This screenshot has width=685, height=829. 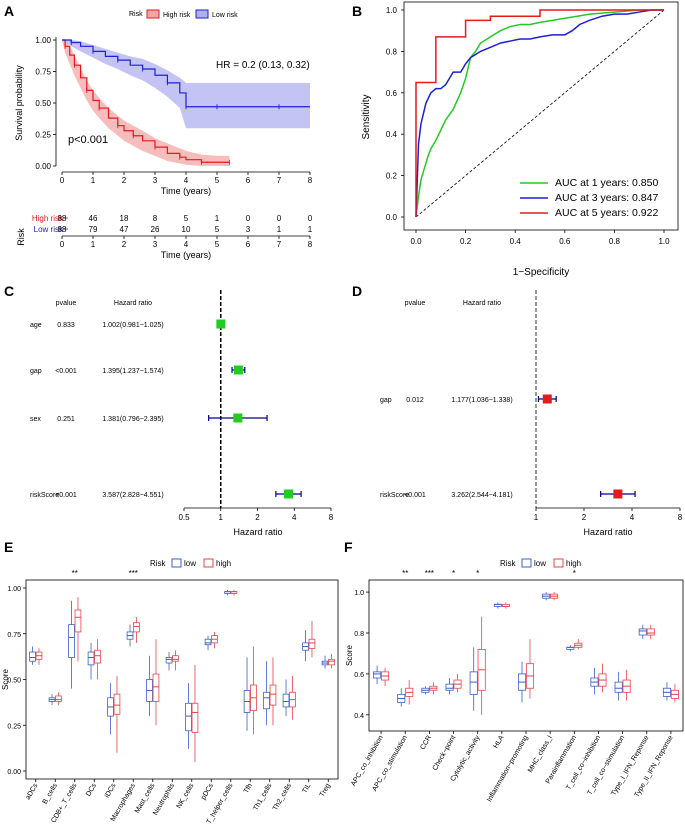 What do you see at coordinates (415, 400) in the screenshot?
I see `row-pvalue: 0.012` at bounding box center [415, 400].